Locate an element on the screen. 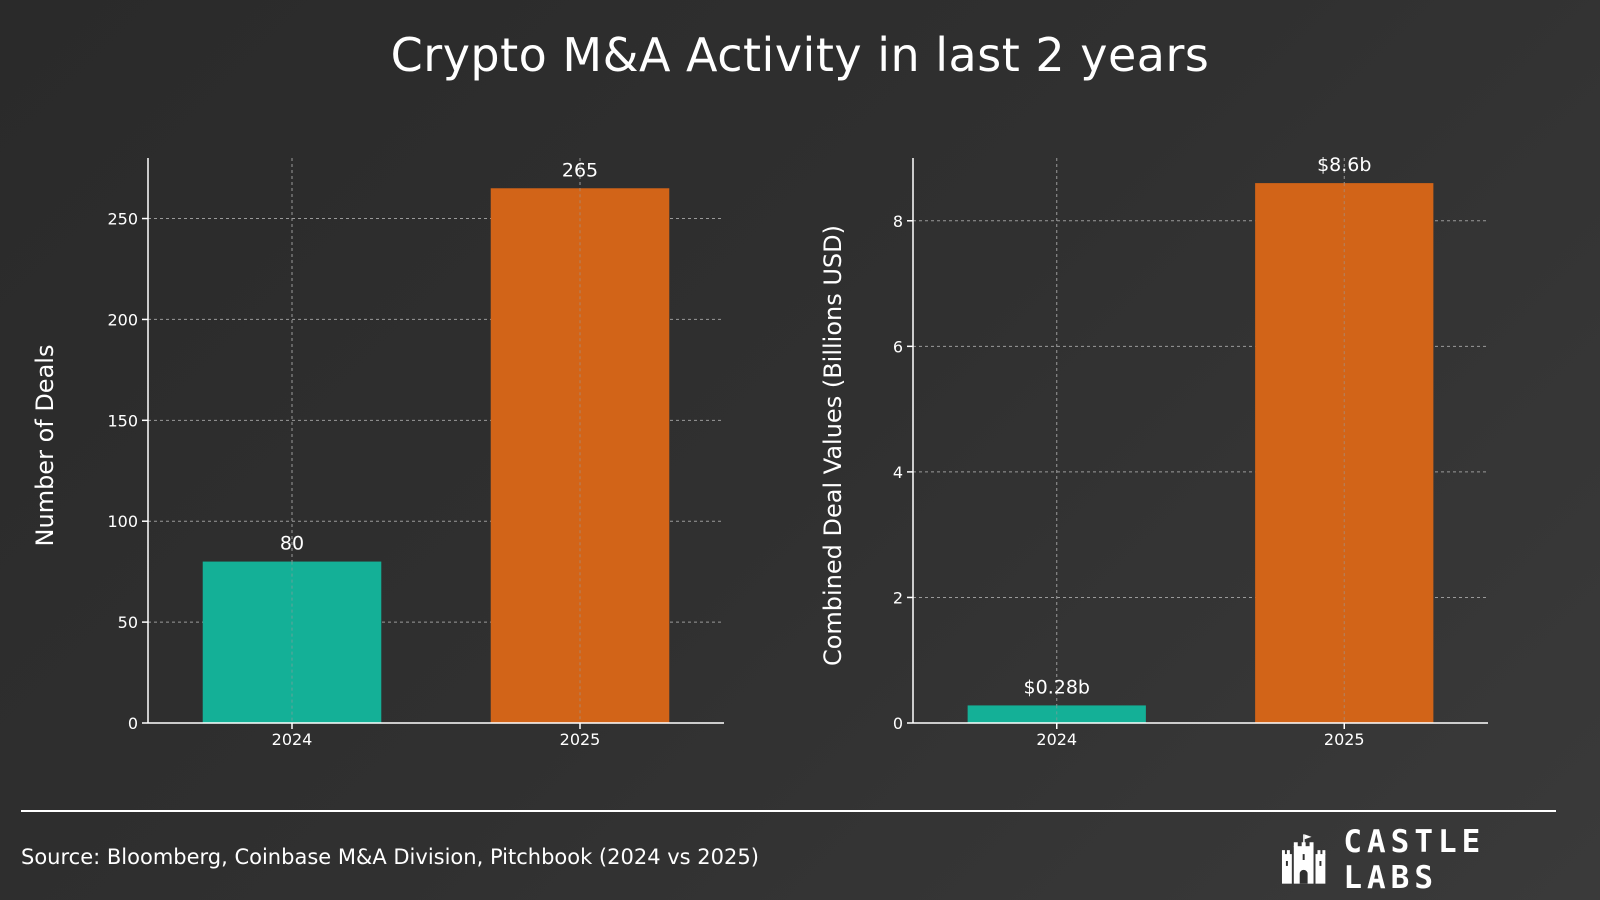 The image size is (1600, 900). logo-text: CASTLE LABS is located at coordinates (1414, 860).